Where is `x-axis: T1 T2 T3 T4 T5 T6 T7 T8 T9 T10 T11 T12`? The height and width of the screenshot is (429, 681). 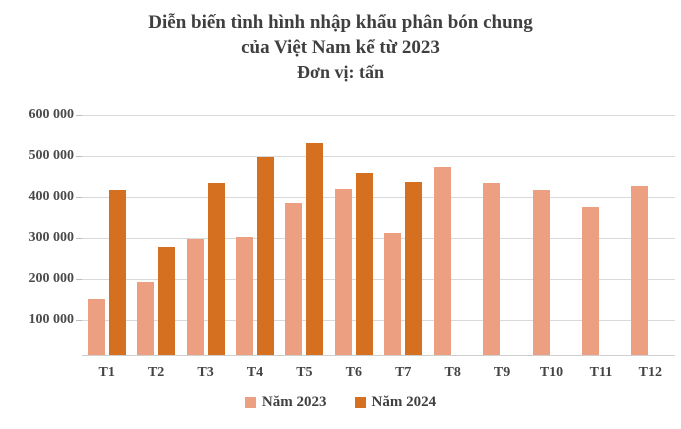
x-axis: T1 T2 T3 T4 T5 T6 T7 T8 T9 T10 T11 T12 is located at coordinates (378, 375).